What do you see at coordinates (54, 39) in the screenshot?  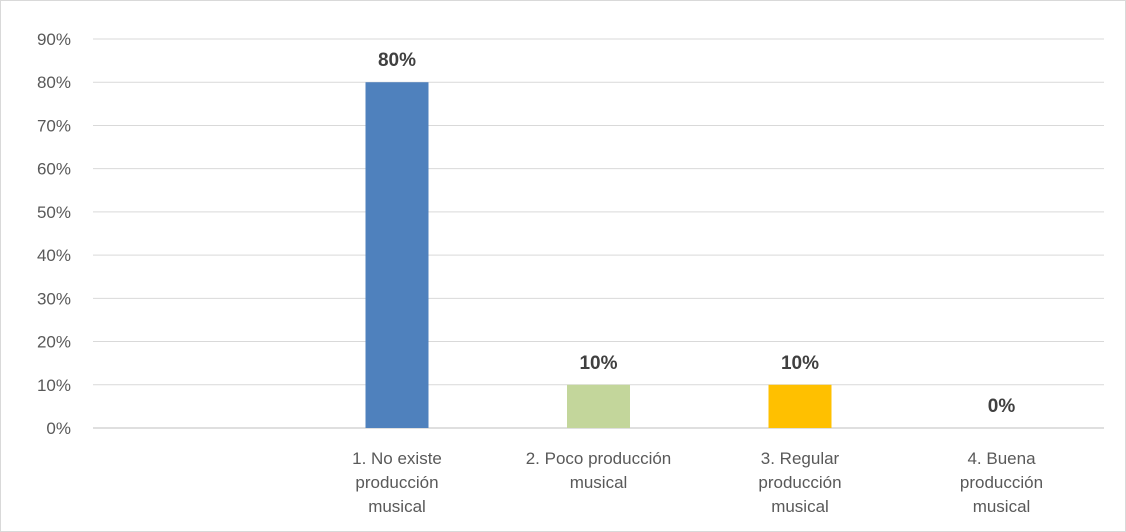 I see `y-tick-label: 90%` at bounding box center [54, 39].